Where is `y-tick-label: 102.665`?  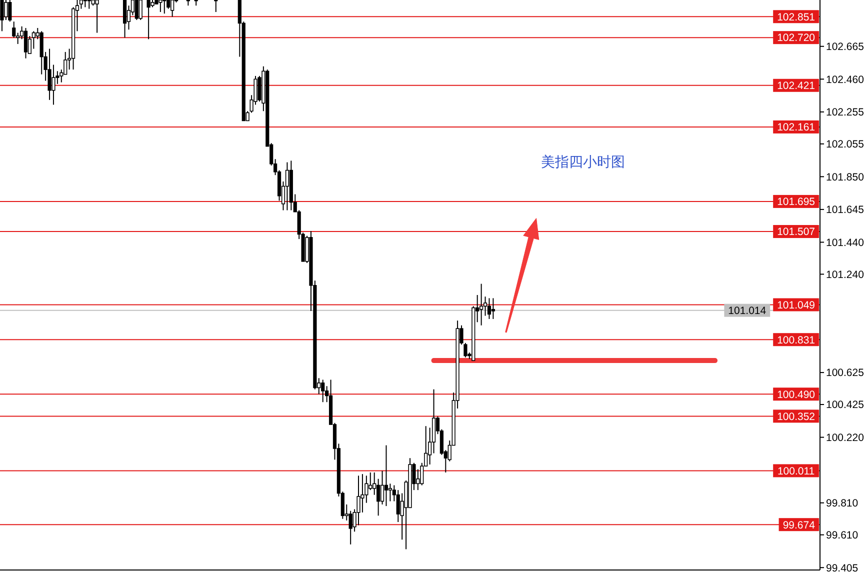 y-tick-label: 102.665 is located at coordinates (845, 47).